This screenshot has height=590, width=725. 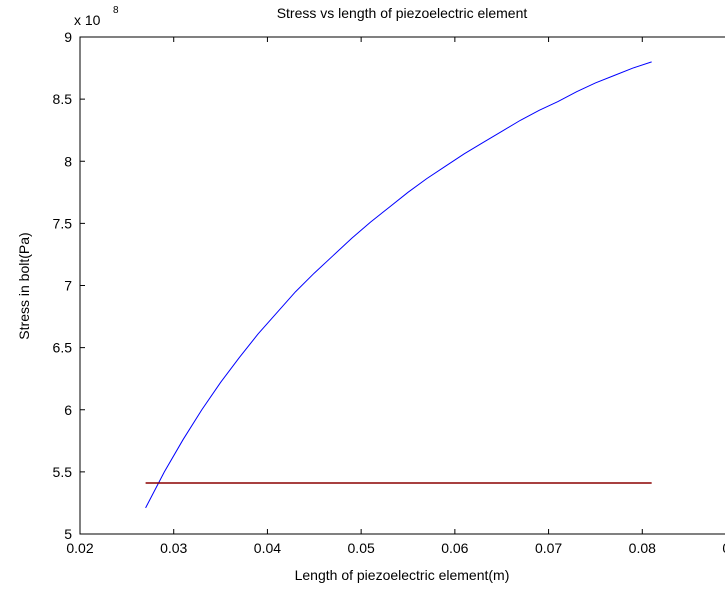 What do you see at coordinates (63, 223) in the screenshot?
I see `y-tick-label: 7.5` at bounding box center [63, 223].